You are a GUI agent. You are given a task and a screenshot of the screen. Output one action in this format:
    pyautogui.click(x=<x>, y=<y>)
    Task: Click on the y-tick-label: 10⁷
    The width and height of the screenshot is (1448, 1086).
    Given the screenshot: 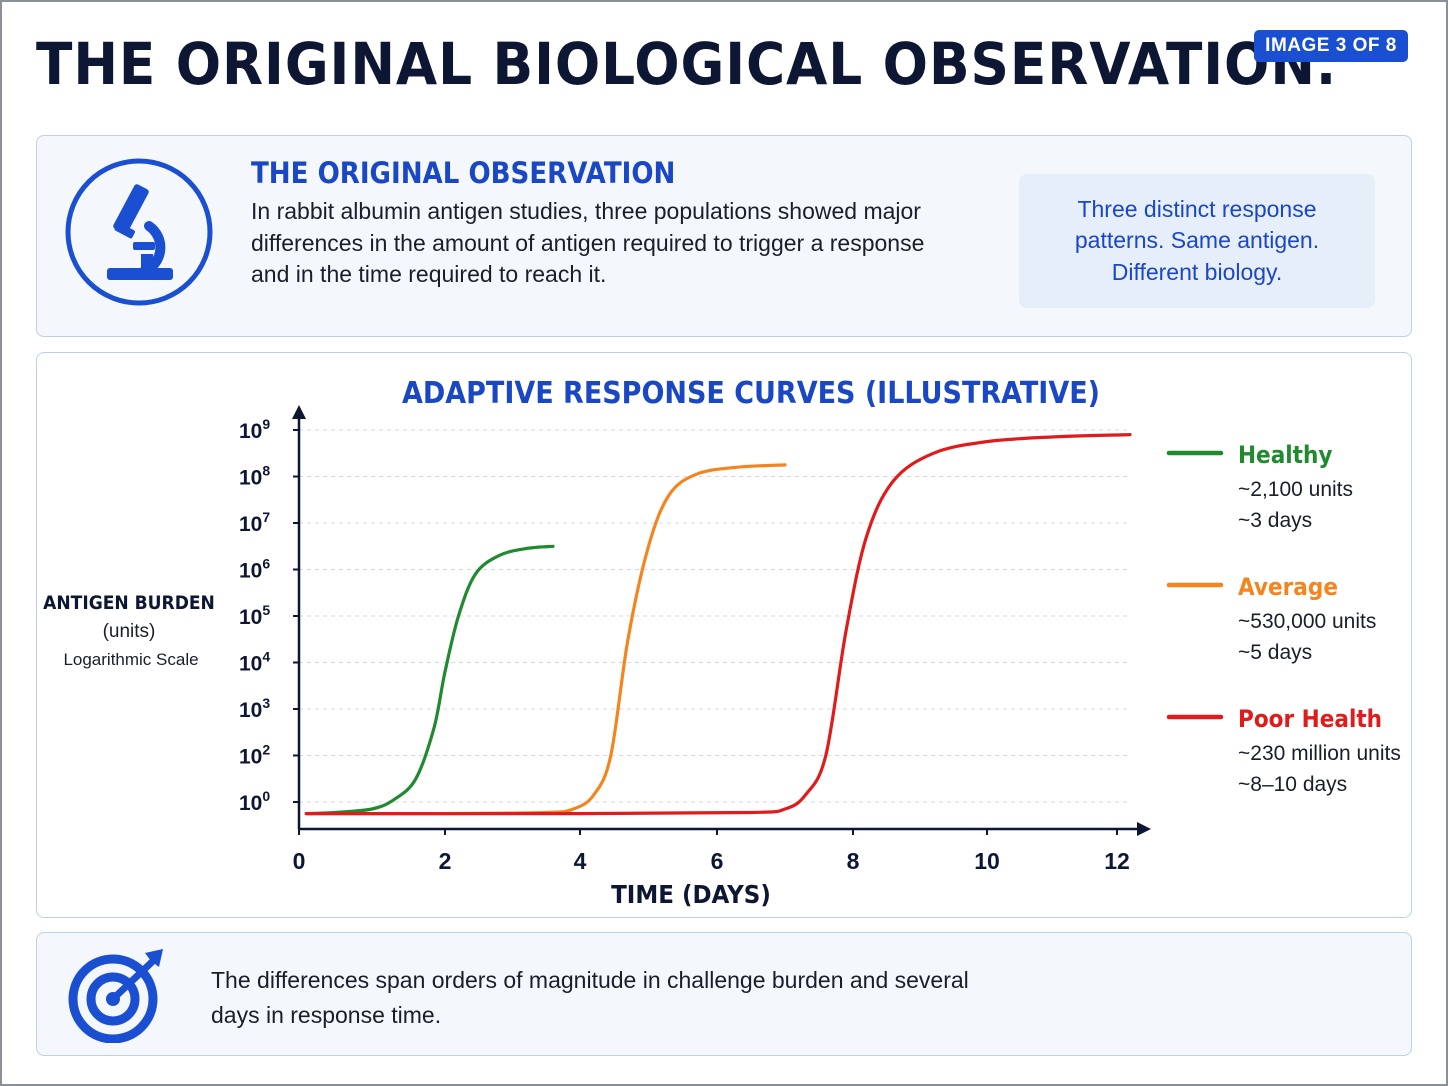 What is the action you would take?
    pyautogui.click(x=254, y=522)
    